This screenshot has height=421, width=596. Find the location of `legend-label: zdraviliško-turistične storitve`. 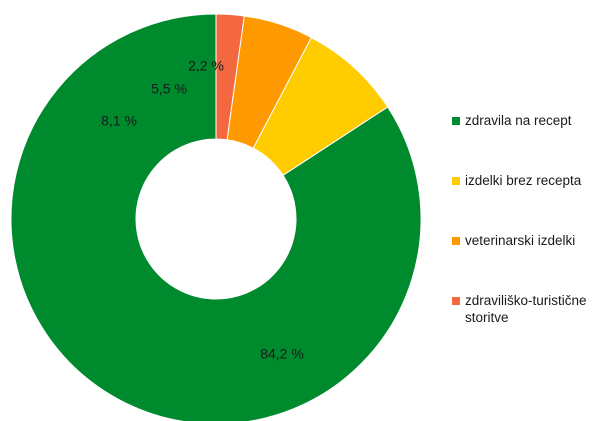

legend-label: zdraviliško-turistične storitve is located at coordinates (526, 309).